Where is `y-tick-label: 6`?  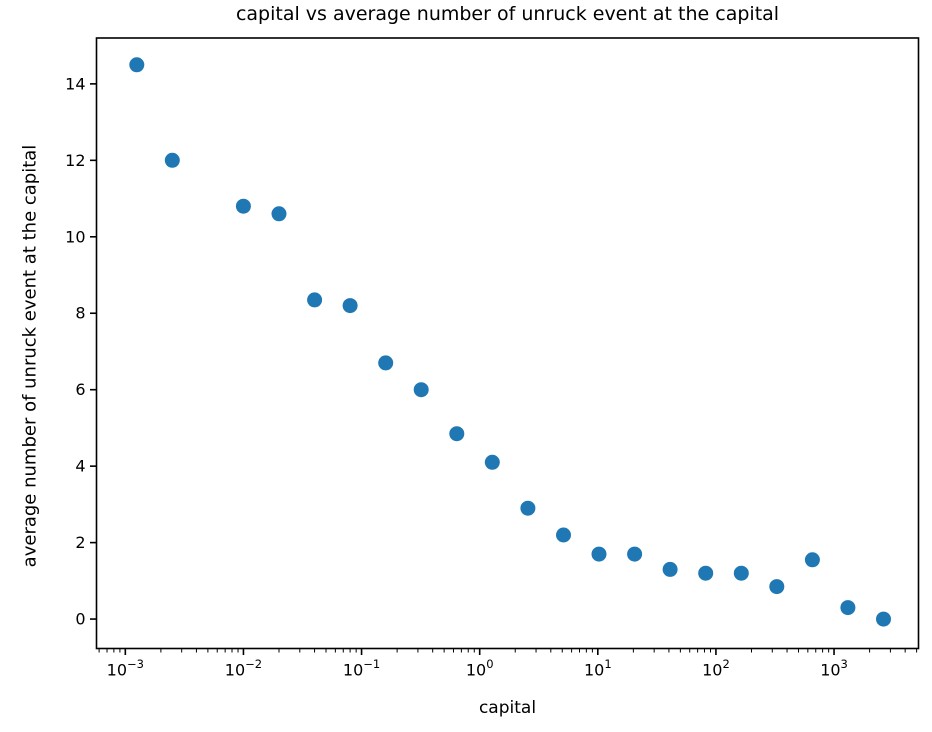 y-tick-label: 6 is located at coordinates (80, 389).